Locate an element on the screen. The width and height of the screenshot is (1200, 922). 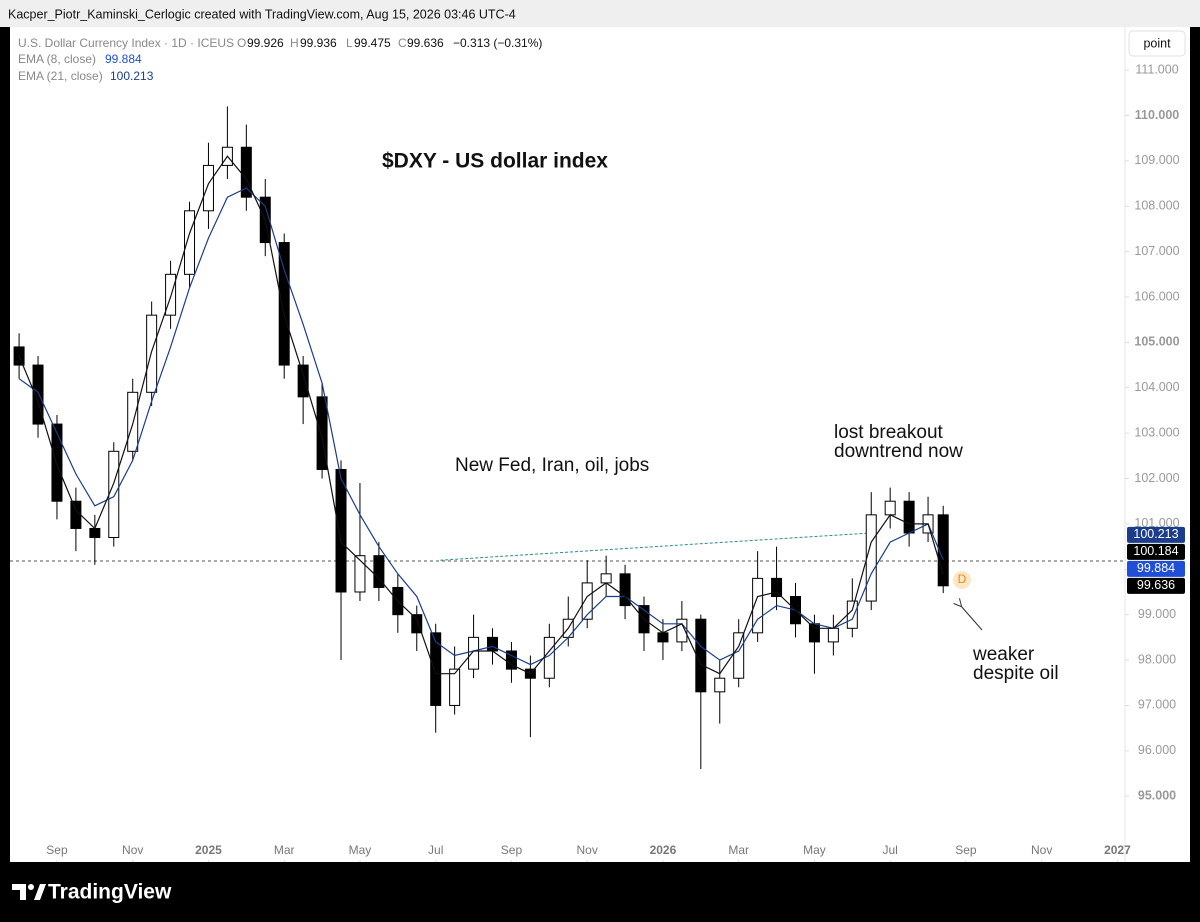
badge-label: D is located at coordinates (962, 579).